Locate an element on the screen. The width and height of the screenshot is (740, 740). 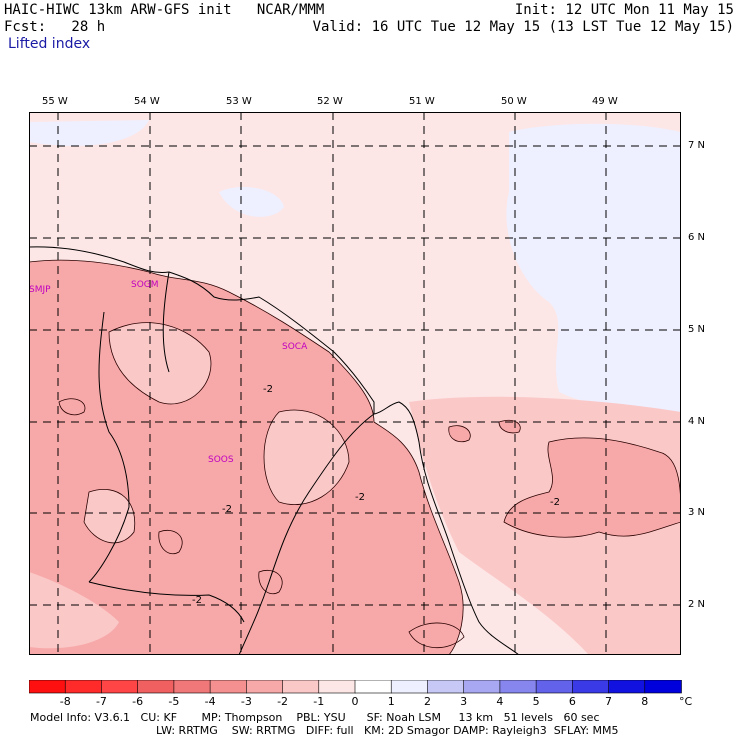
colorbar-tick-label: 6 is located at coordinates (572, 701).